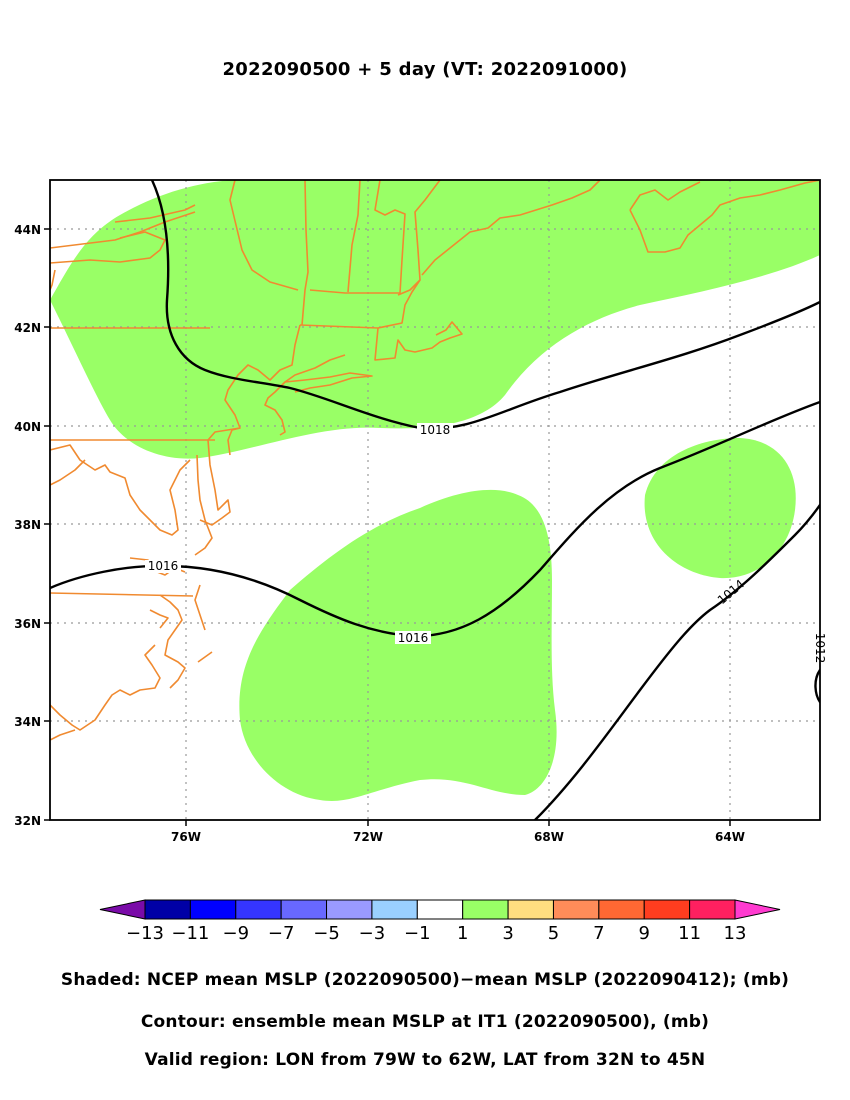 The width and height of the screenshot is (850, 1100). I want to click on plot-title: 2022090500 + 5 day (VT: 2022091000), so click(425, 69).